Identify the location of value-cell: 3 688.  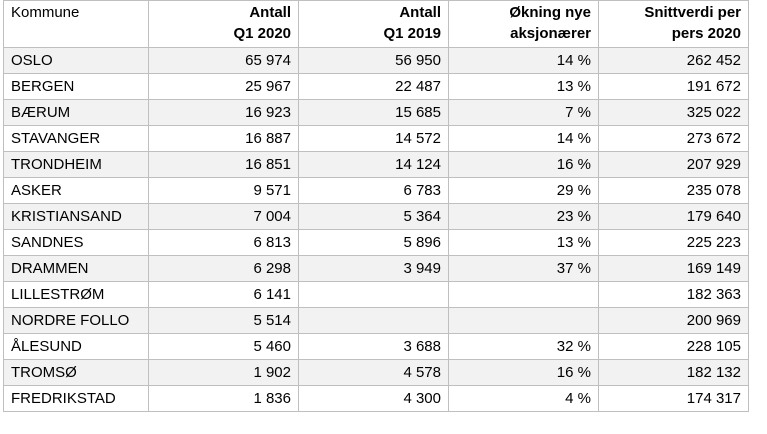
(373, 346).